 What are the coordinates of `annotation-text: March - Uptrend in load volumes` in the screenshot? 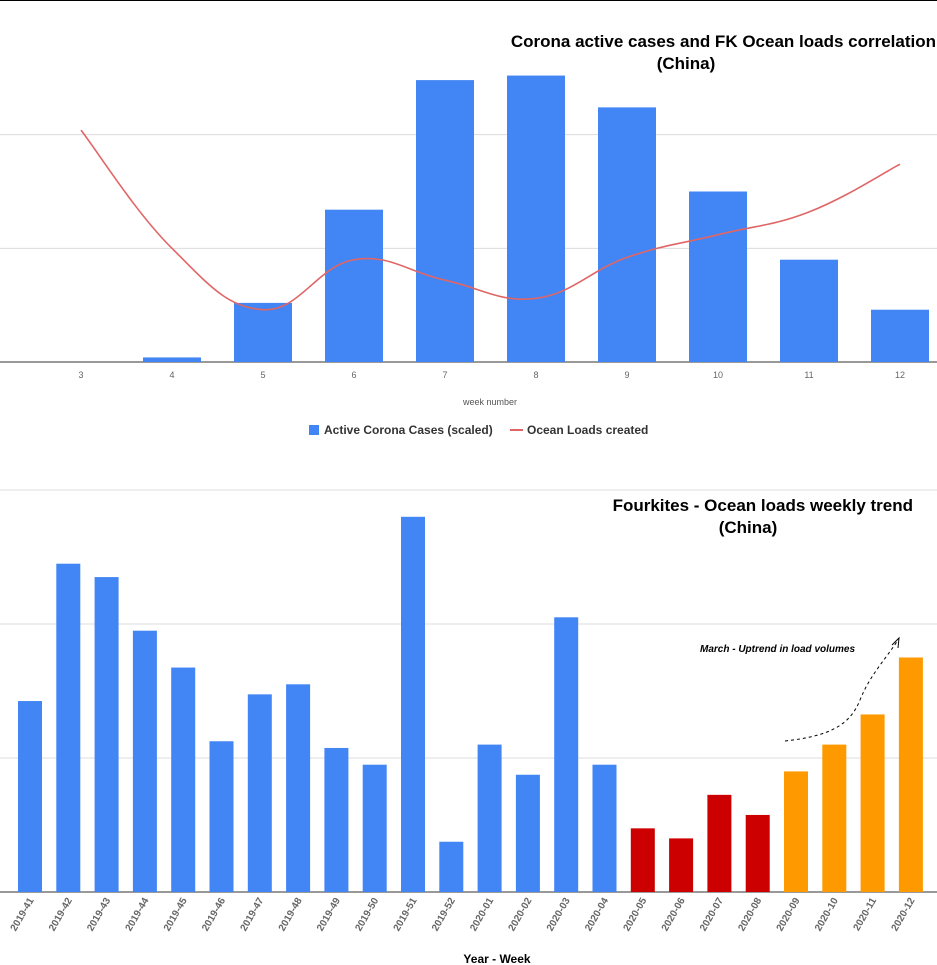 It's located at (777, 649).